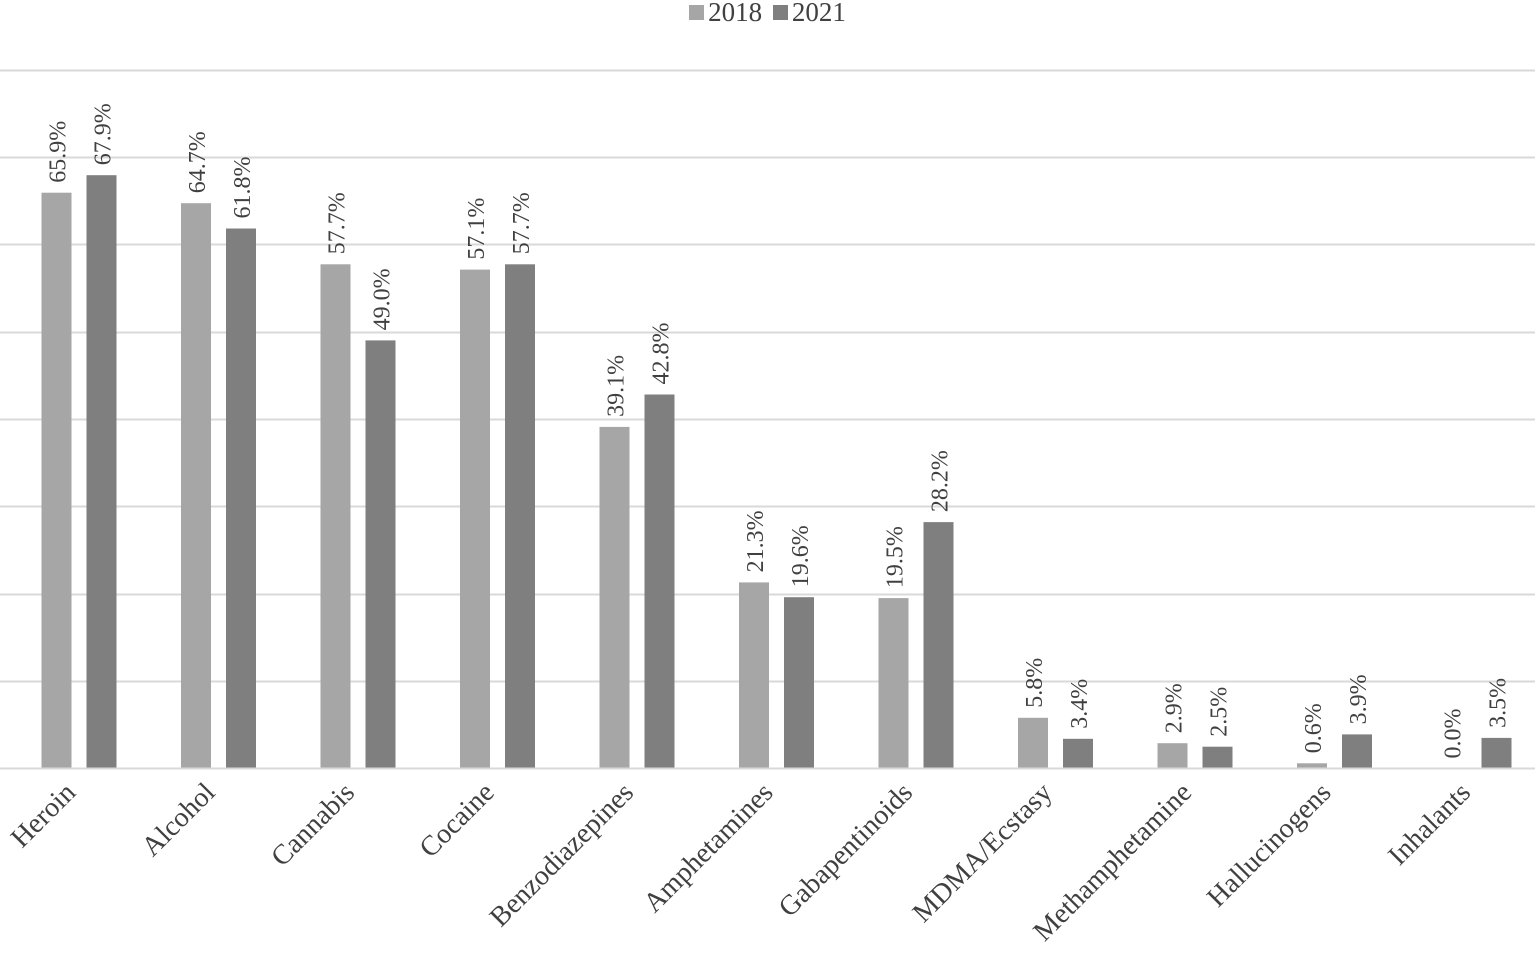  What do you see at coordinates (1429, 824) in the screenshot?
I see `x-tick-label: Inhalants` at bounding box center [1429, 824].